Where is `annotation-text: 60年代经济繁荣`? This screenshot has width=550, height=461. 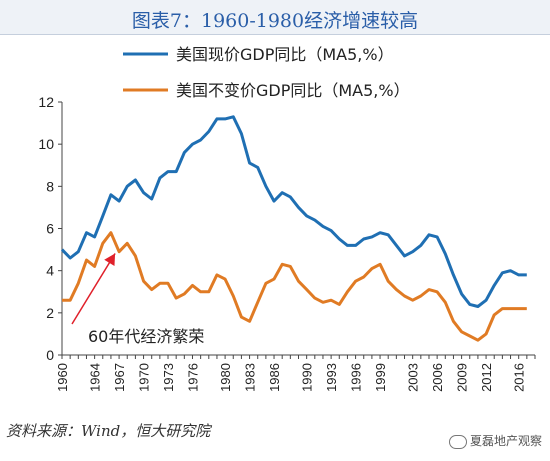 annotation-text: 60年代经济繁荣 is located at coordinates (146, 336).